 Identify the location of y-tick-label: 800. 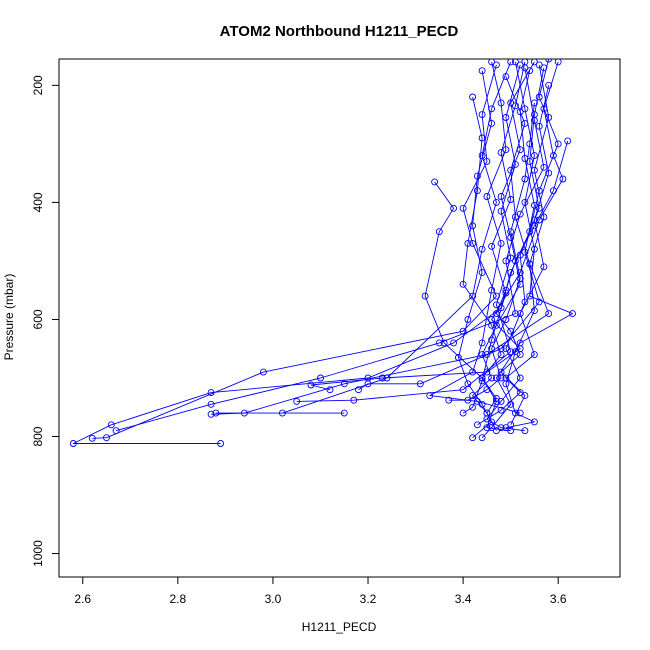
(38, 436).